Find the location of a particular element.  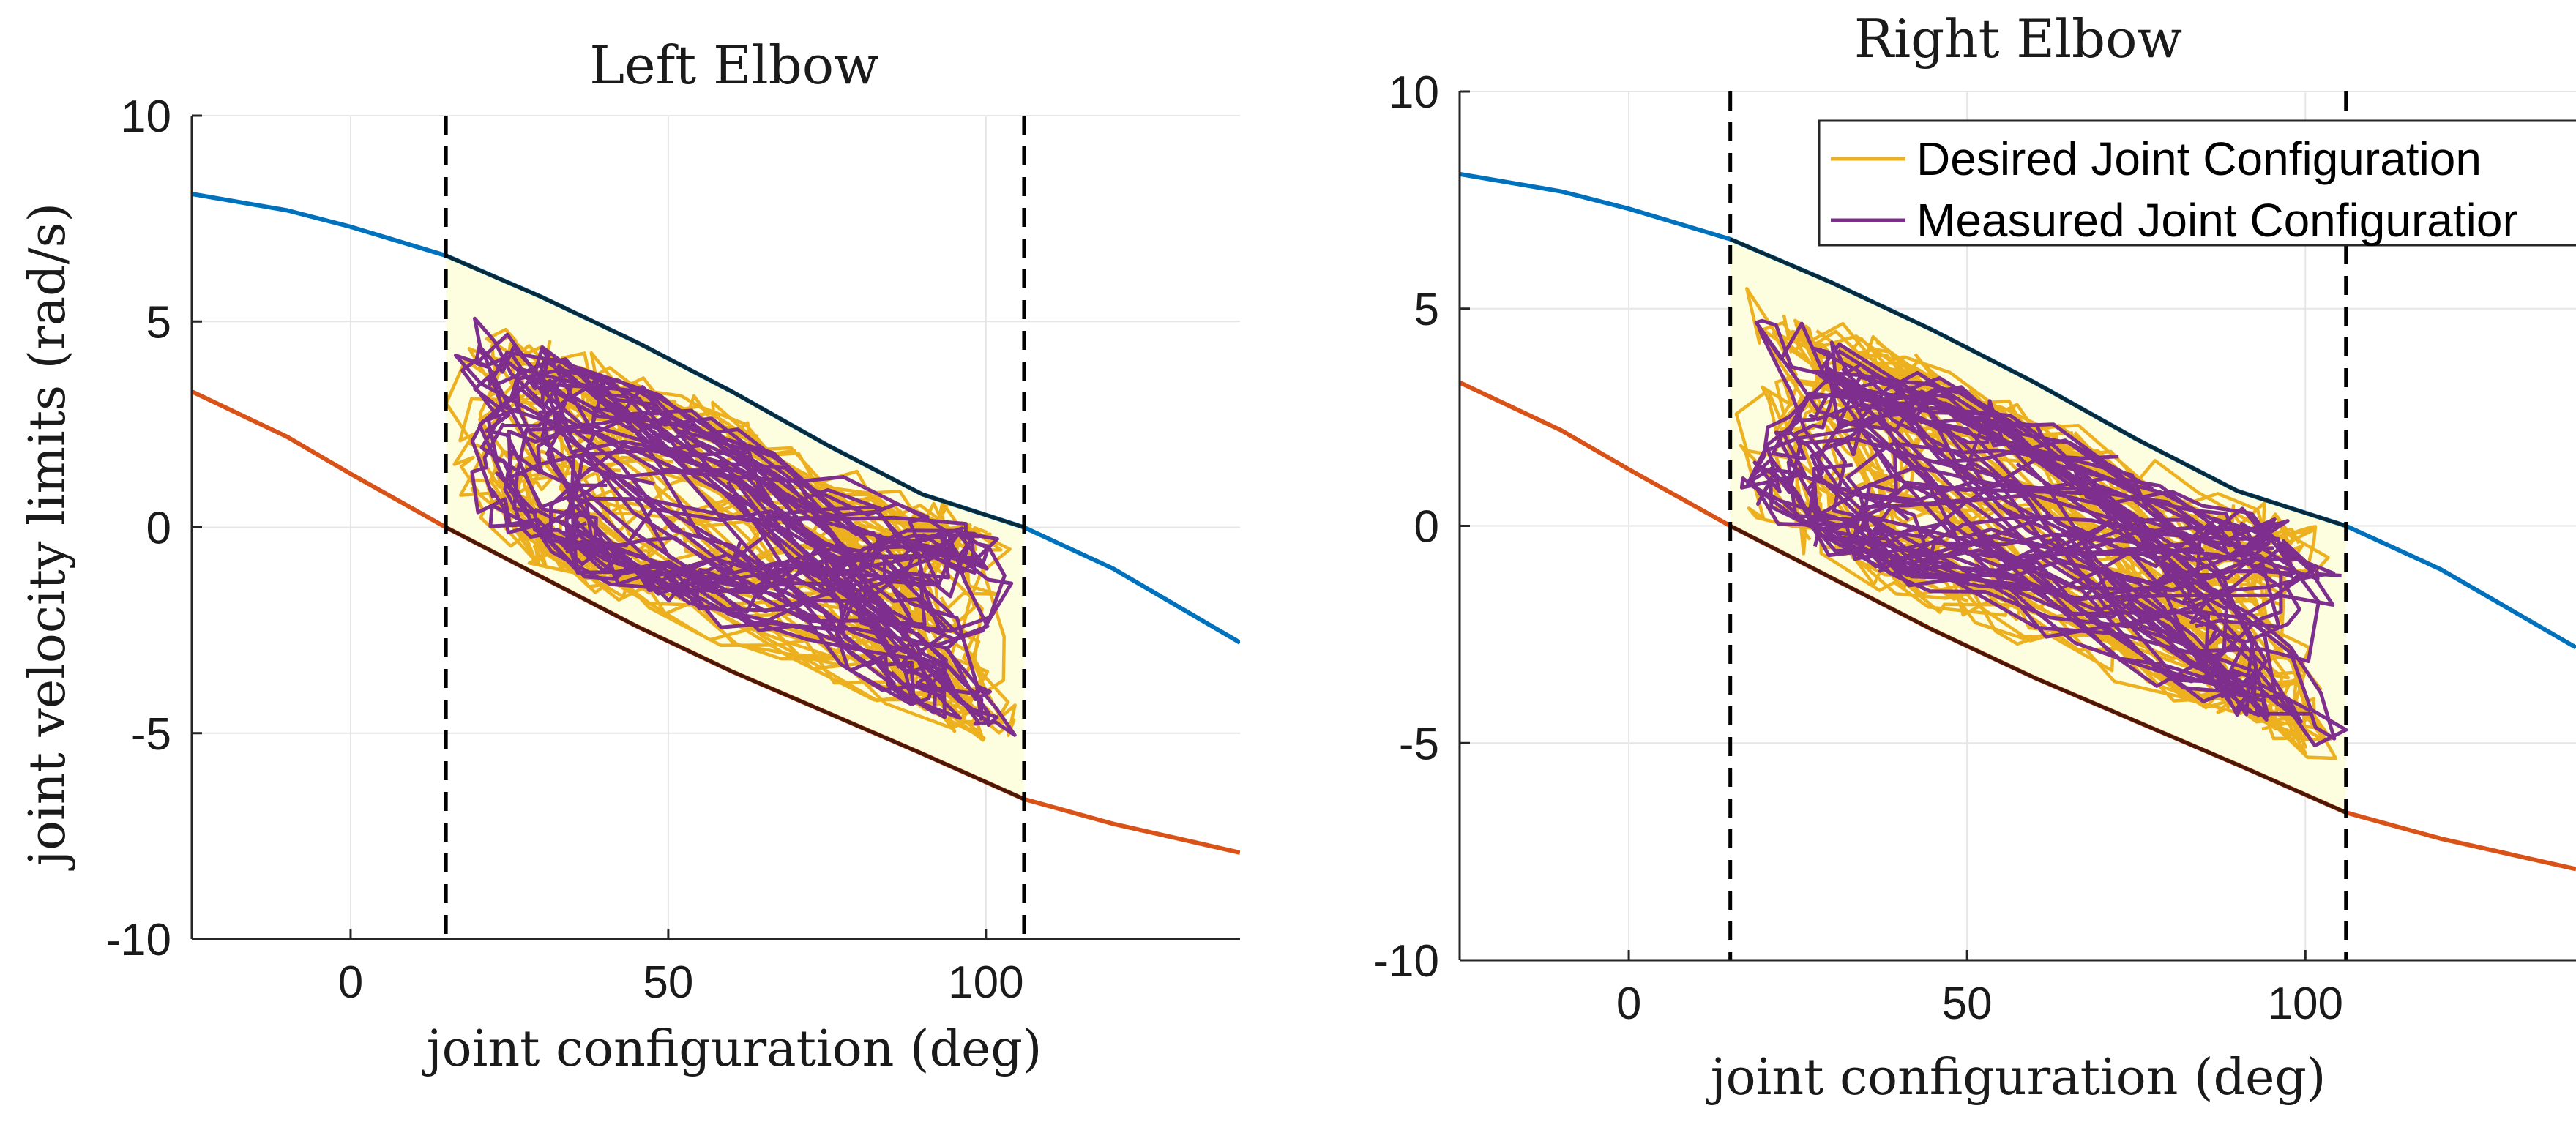

desired-trajectory is located at coordinates (751, 511).